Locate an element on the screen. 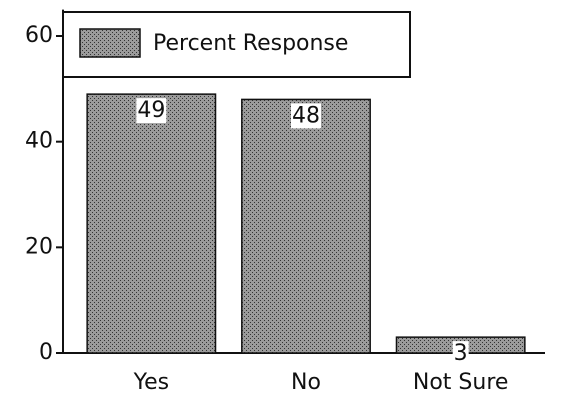 The width and height of the screenshot is (561, 407). data-label: 3 is located at coordinates (461, 353).